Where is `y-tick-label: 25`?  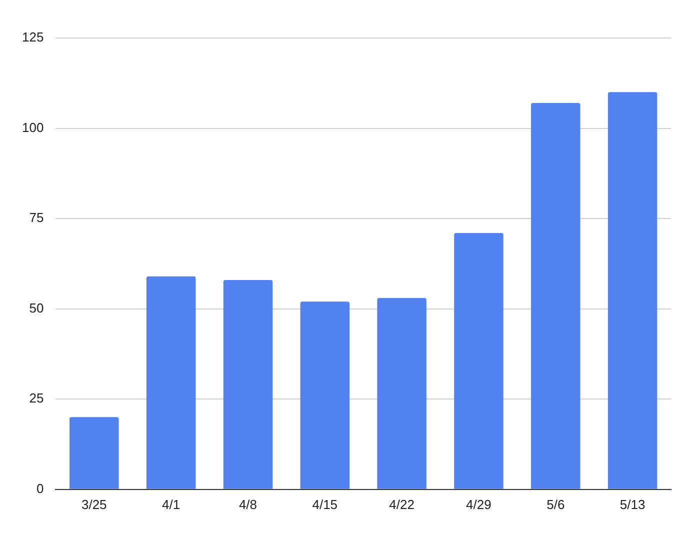
y-tick-label: 25 is located at coordinates (36, 398).